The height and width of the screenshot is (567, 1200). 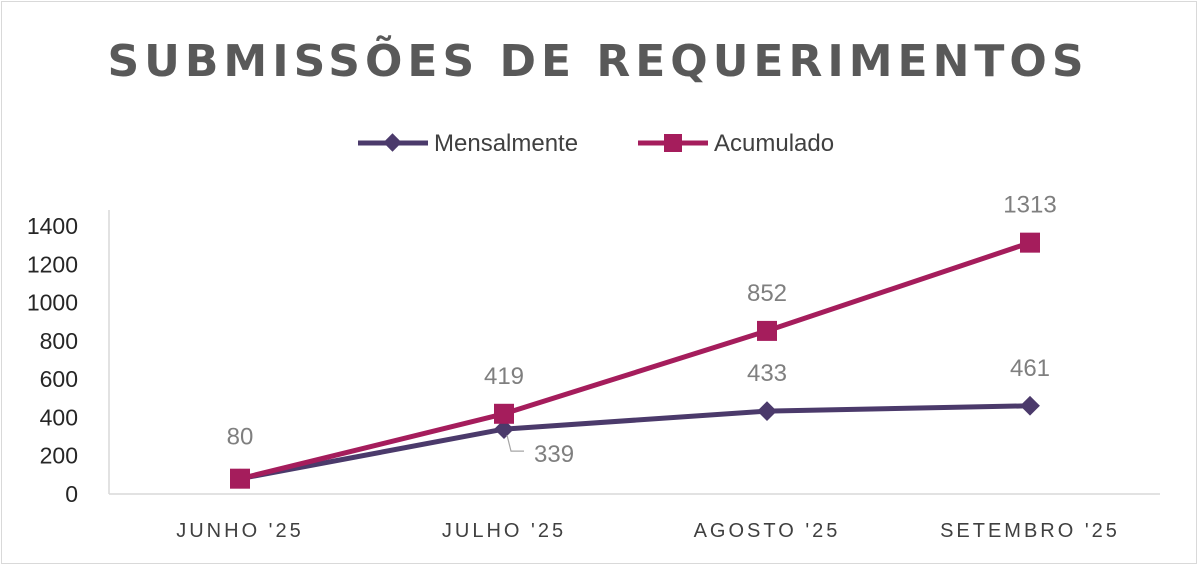 What do you see at coordinates (52, 360) in the screenshot?
I see `y-tick-labels: 0 200 400 600 800 1000 1200 1400` at bounding box center [52, 360].